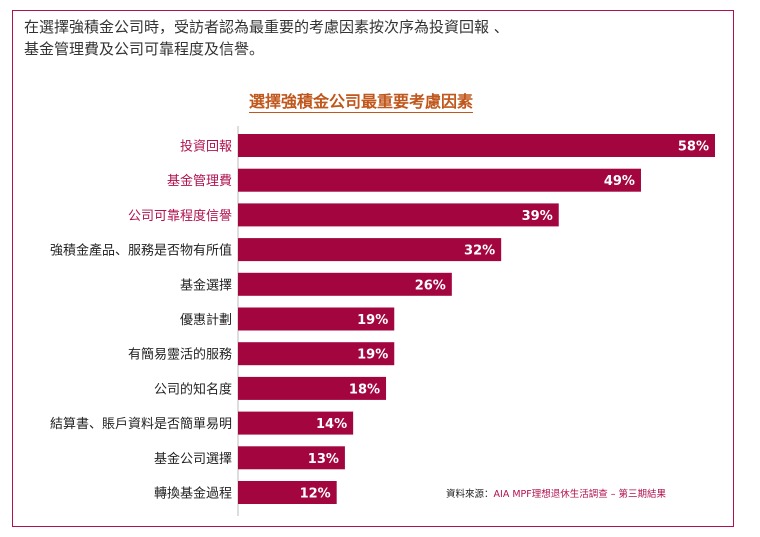 This screenshot has height=537, width=760. What do you see at coordinates (331, 424) in the screenshot?
I see `value-label: 14%` at bounding box center [331, 424].